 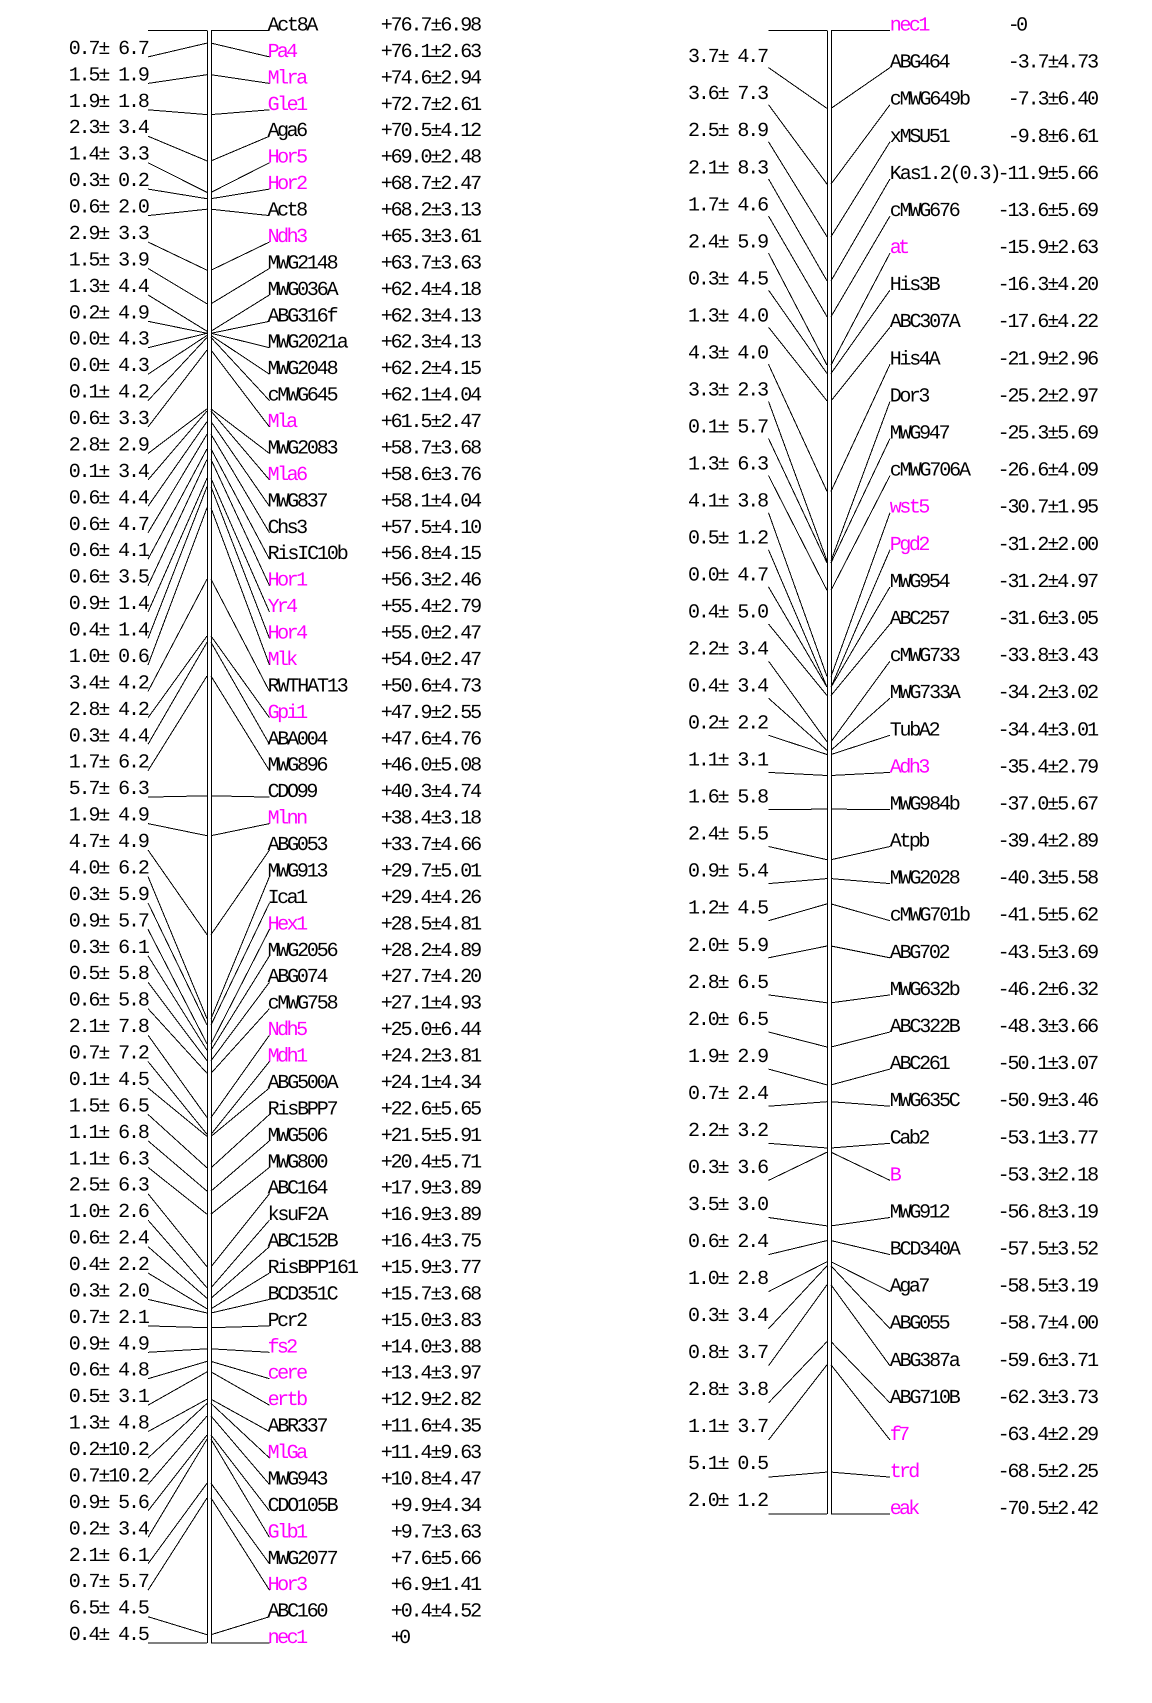 I want to click on svg-text: 0.8± 3.7, so click(x=728, y=1353).